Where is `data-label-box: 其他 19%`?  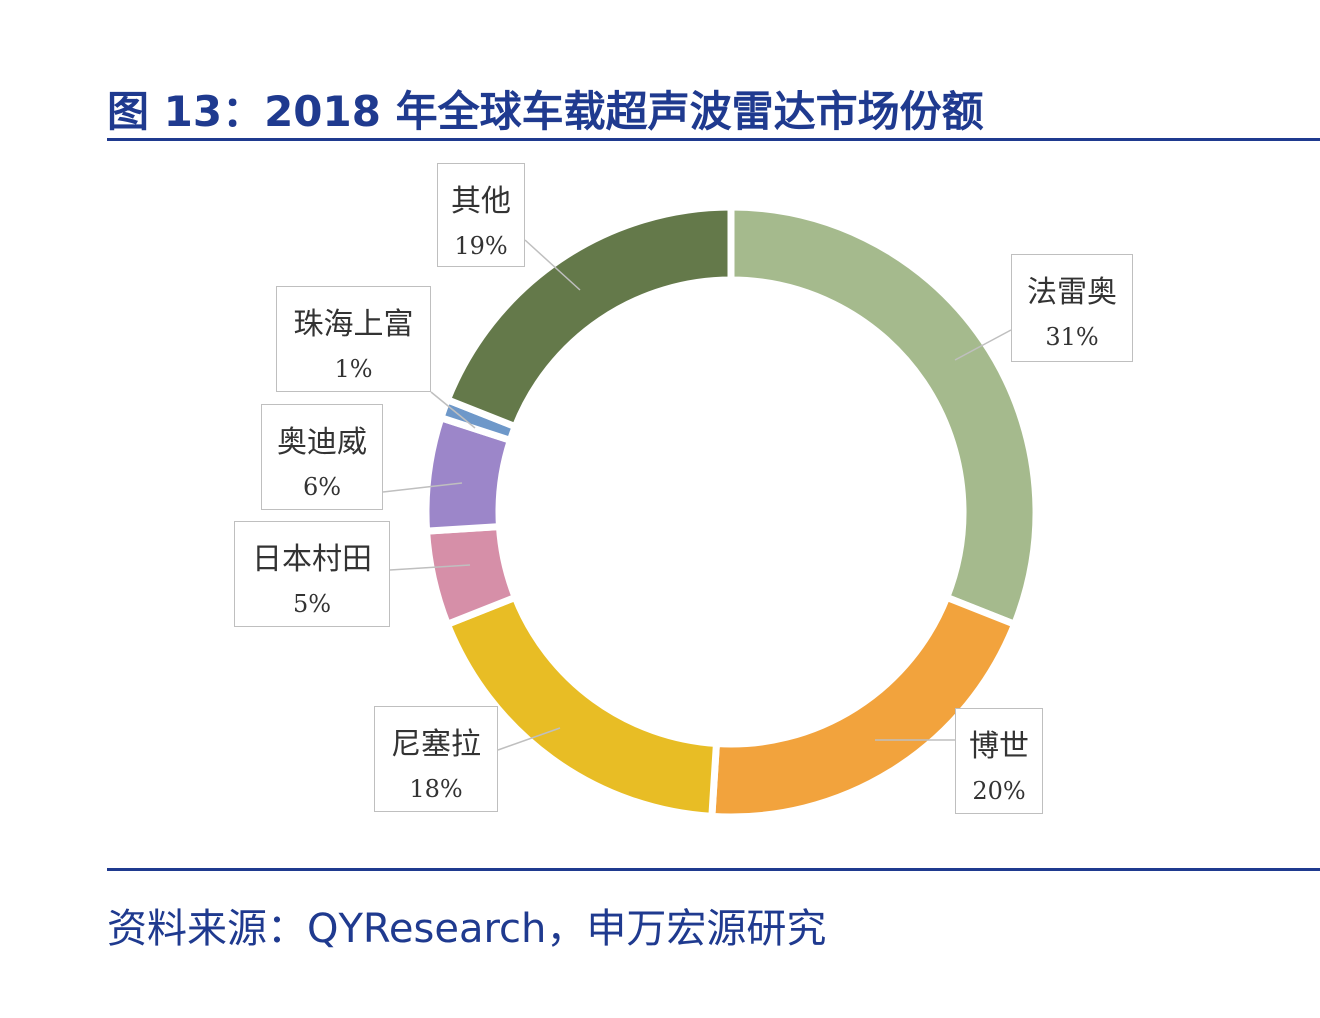 data-label-box: 其他 19% is located at coordinates (481, 215).